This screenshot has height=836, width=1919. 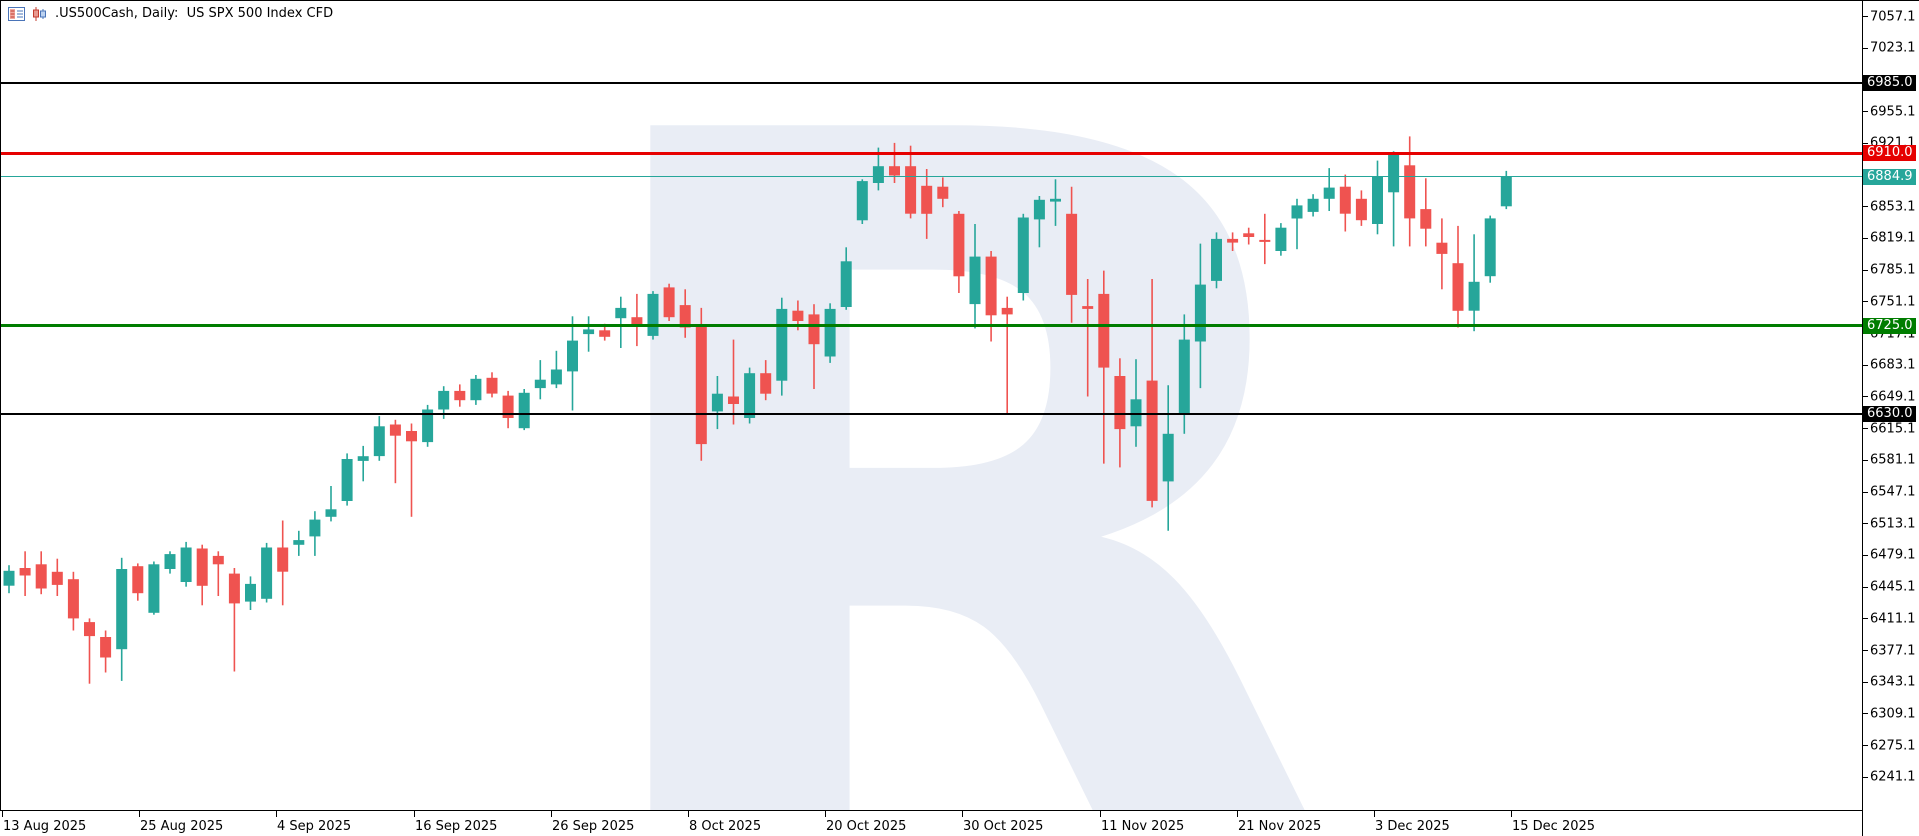 I want to click on market-watch-icon, so click(x=16, y=13).